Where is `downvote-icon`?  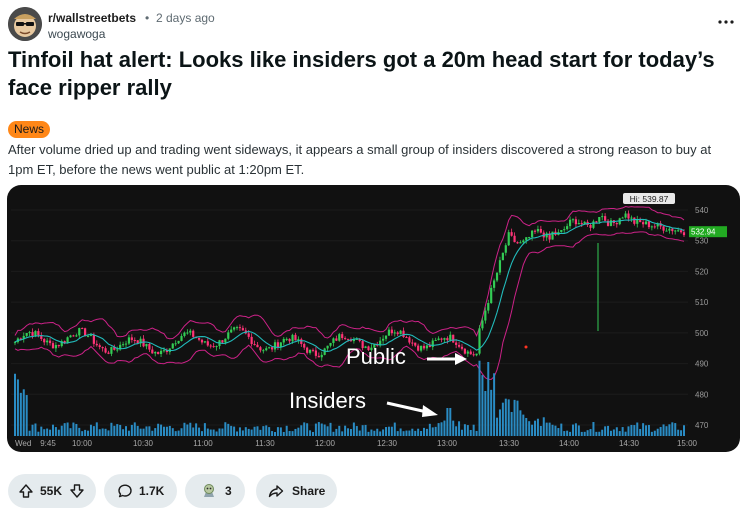
downvote-icon is located at coordinates (77, 491).